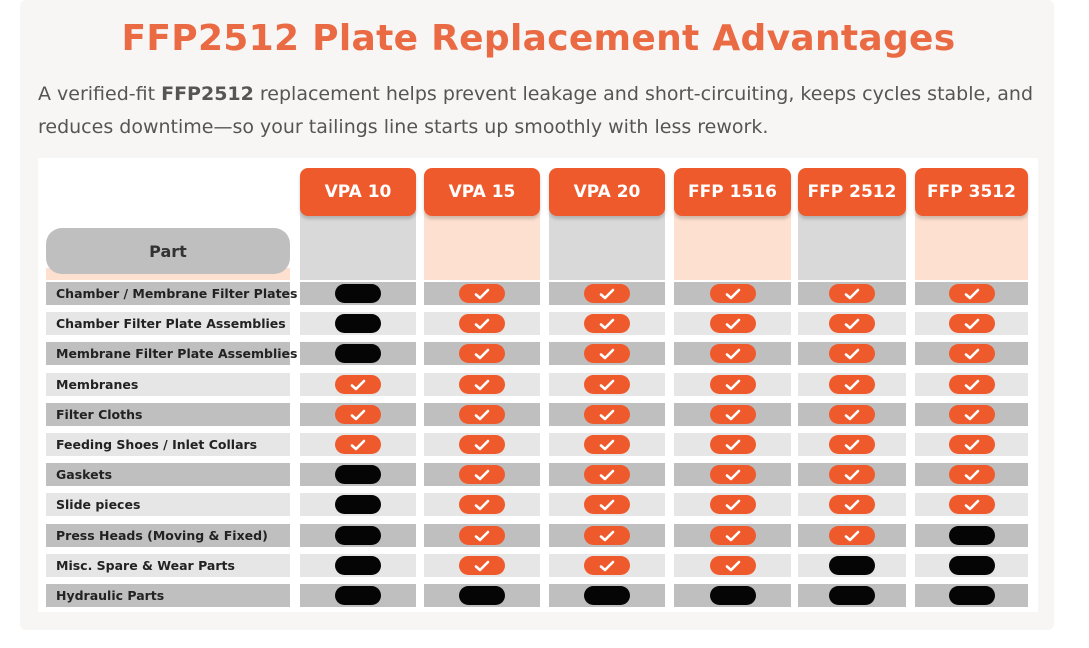 The width and height of the screenshot is (1089, 648). Describe the element at coordinates (168, 251) in the screenshot. I see `part-column-header: Part` at that location.